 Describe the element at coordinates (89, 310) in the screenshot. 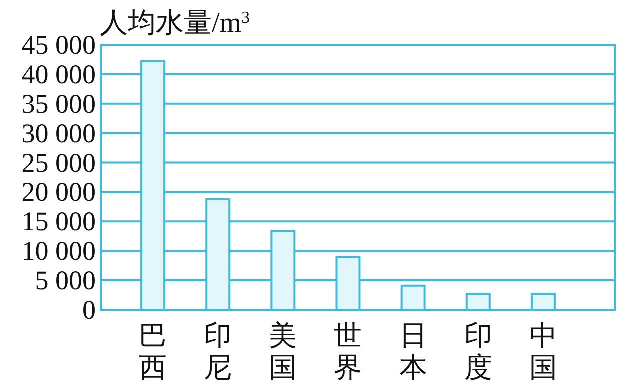

I see `y-tick-label: 0` at that location.